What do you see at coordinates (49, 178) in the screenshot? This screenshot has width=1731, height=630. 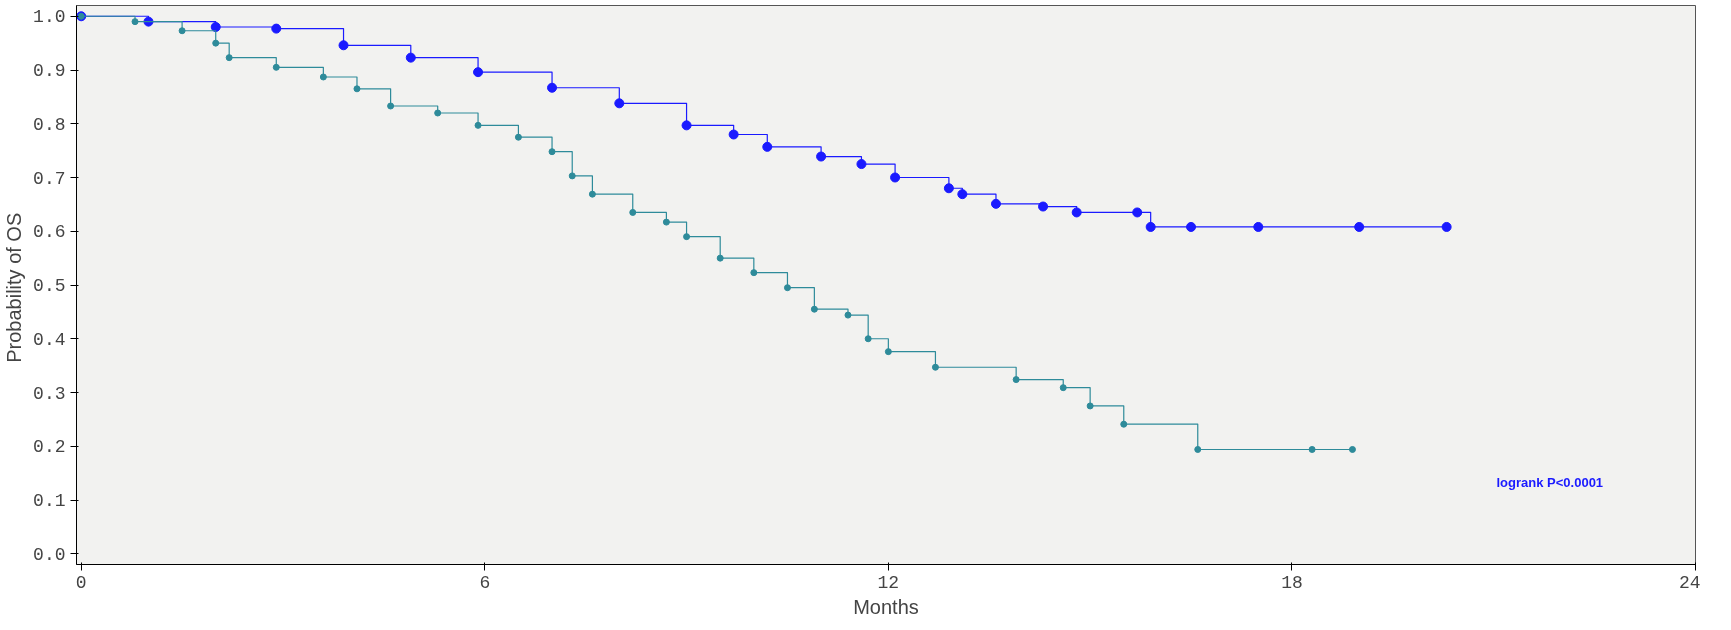 I see `y-tick-label: 0.7` at bounding box center [49, 178].